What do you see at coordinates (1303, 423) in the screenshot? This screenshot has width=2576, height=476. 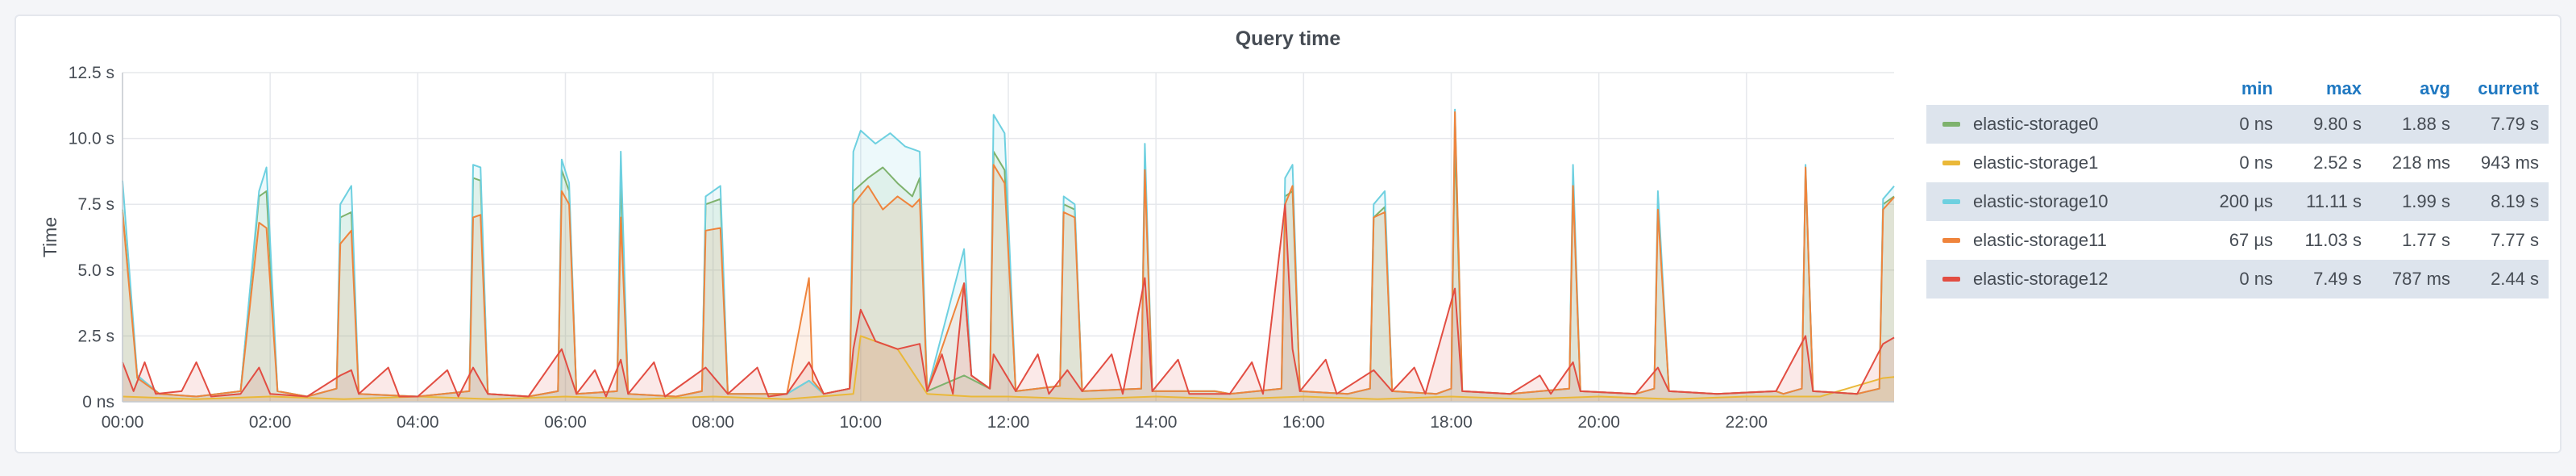 I see `x-tick-label: 16:00` at bounding box center [1303, 423].